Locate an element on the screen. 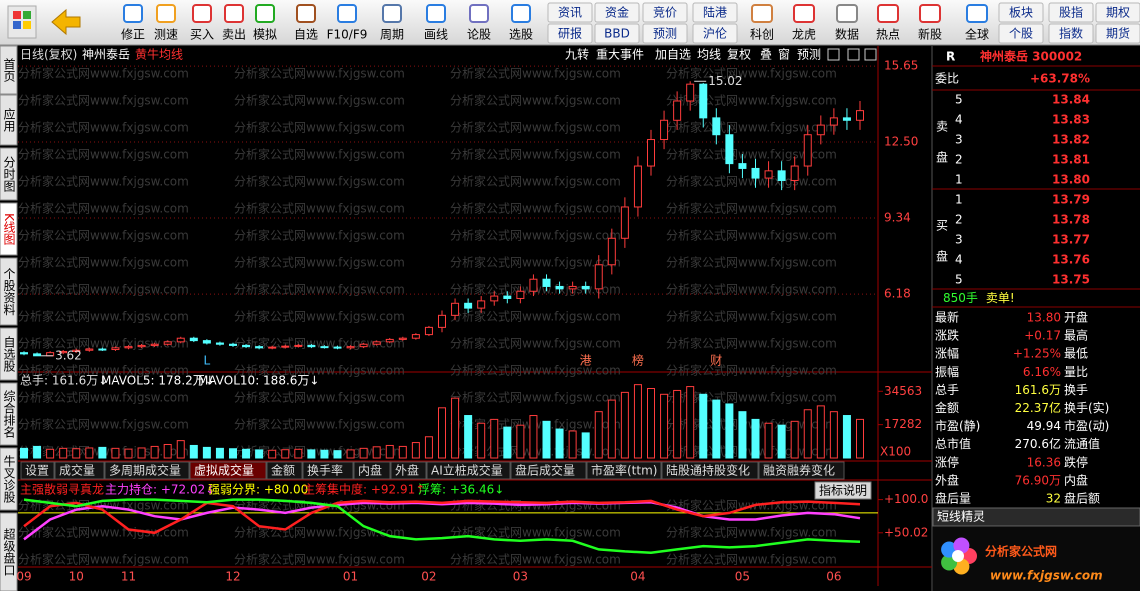 This screenshot has width=1140, height=591. x-tick-label: 04 is located at coordinates (637, 577).